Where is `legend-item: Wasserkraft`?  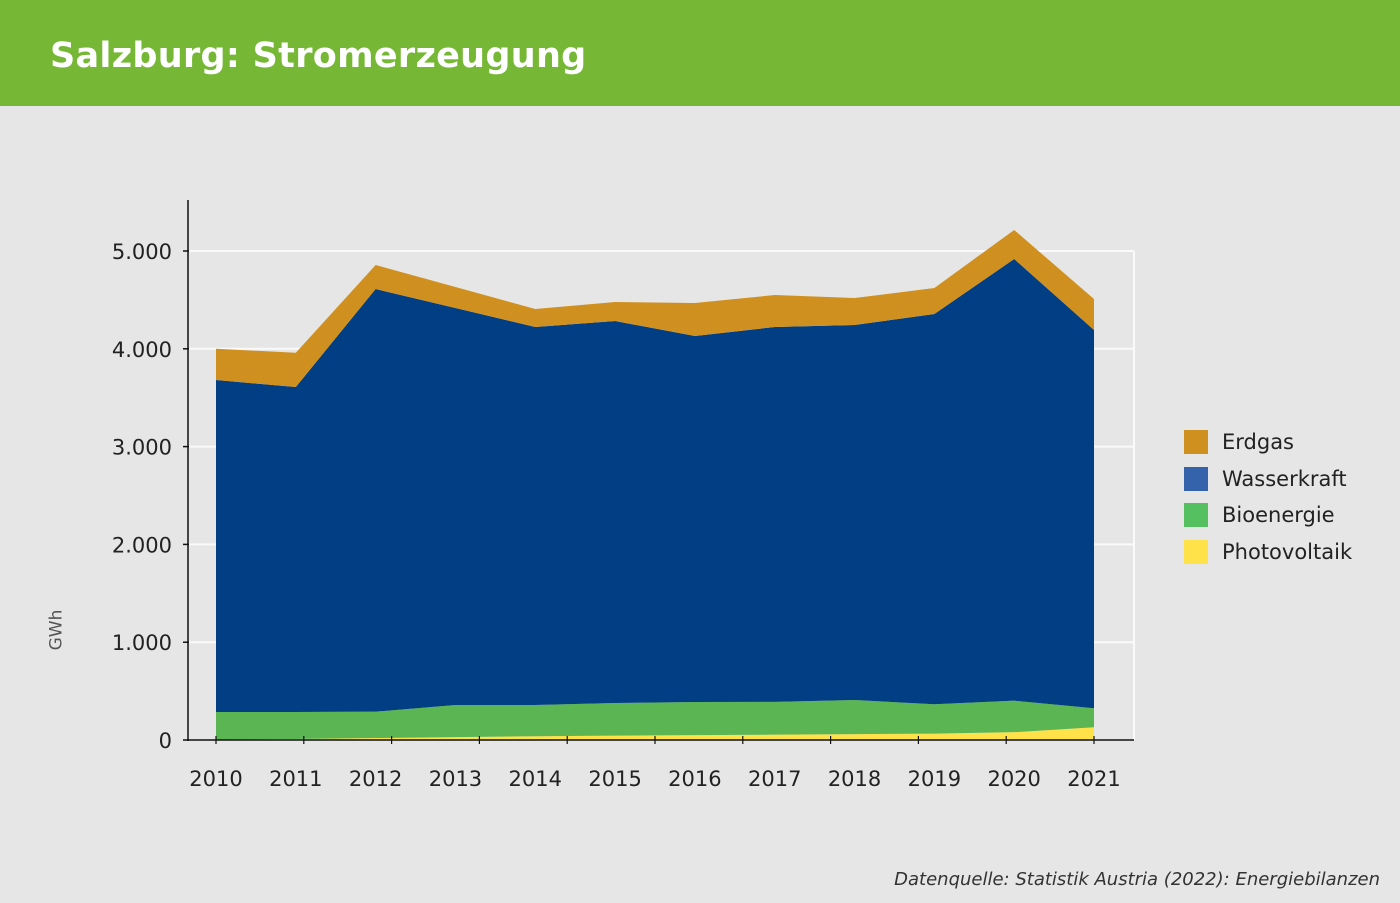 legend-item: Wasserkraft is located at coordinates (1268, 479).